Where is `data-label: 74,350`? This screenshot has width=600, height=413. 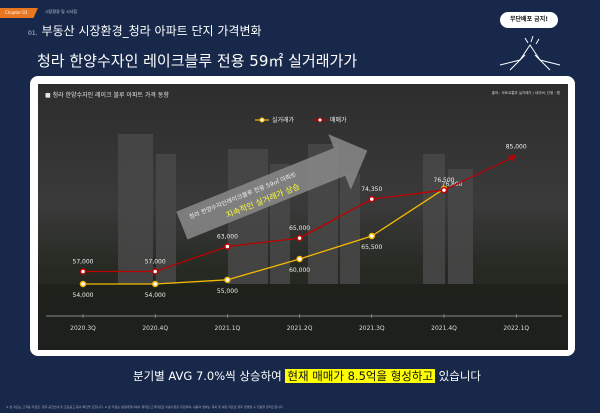 data-label: 74,350 is located at coordinates (371, 189).